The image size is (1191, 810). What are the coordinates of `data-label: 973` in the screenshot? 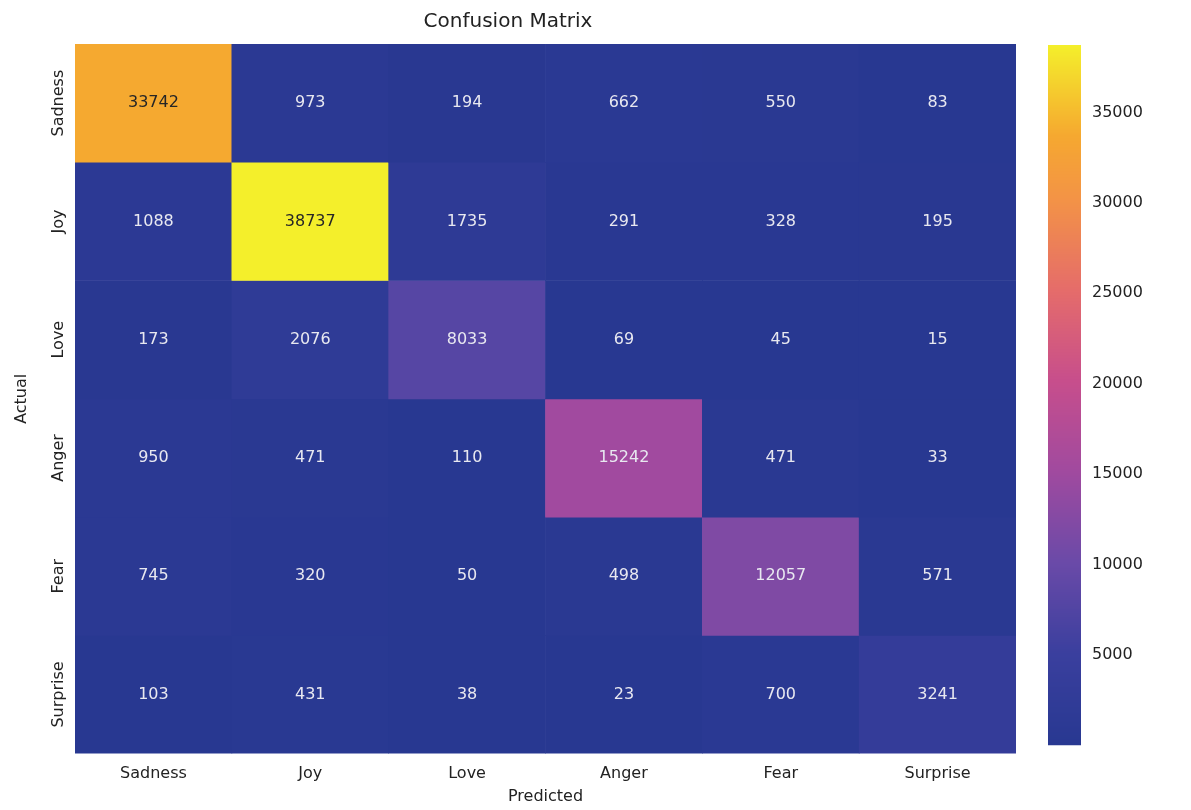 It's located at (310, 102).